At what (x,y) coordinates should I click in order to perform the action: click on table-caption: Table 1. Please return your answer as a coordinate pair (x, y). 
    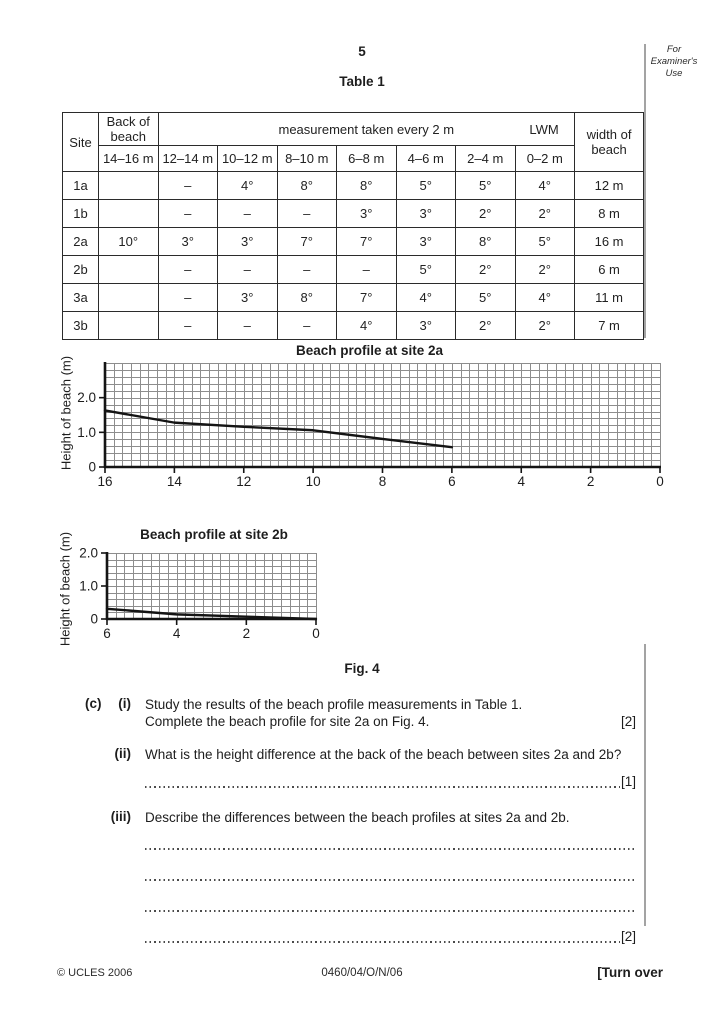
    Looking at the image, I should click on (362, 81).